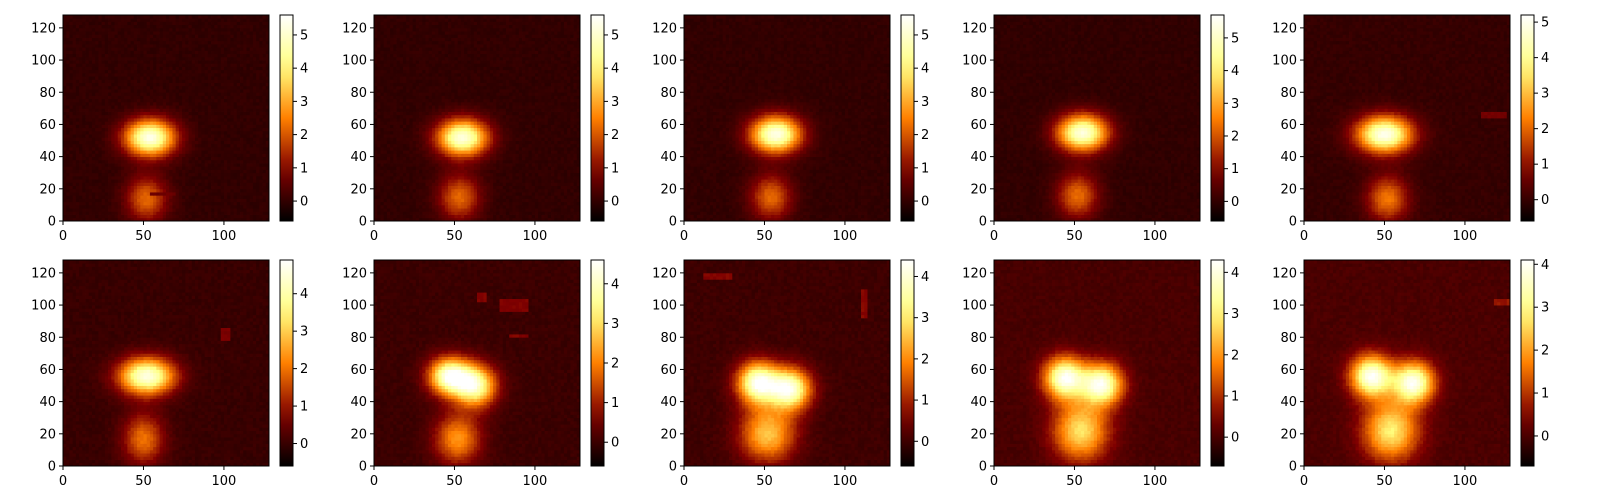  What do you see at coordinates (790, 374) in the screenshot?
I see `heatmap-panel-8: 0 50 100 0 20 40 60 80 100 120 0 1 2 3 4` at bounding box center [790, 374].